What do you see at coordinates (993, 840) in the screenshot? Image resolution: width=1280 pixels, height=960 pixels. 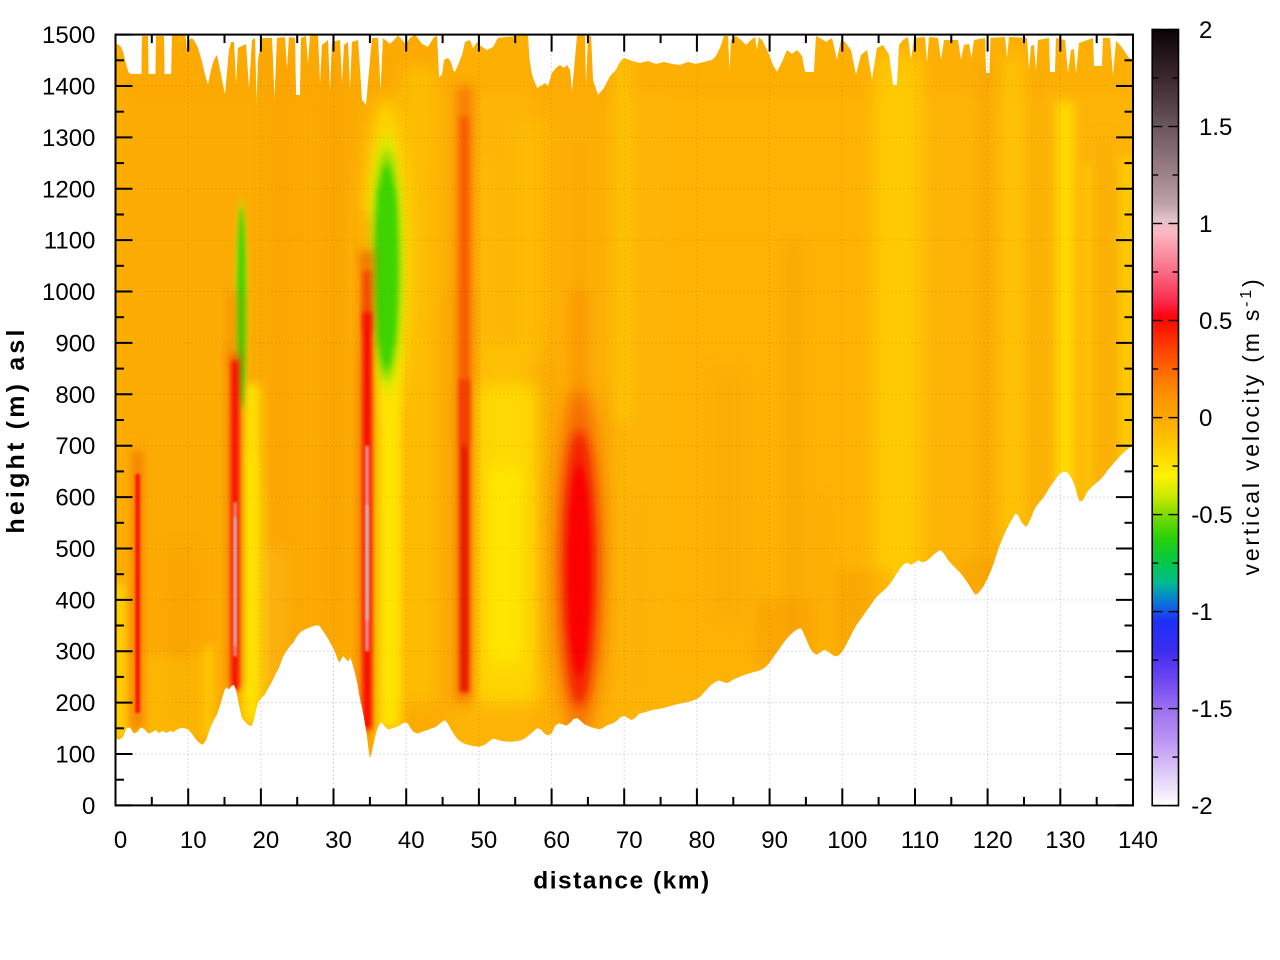 I see `svg-text: 120` at bounding box center [993, 840].